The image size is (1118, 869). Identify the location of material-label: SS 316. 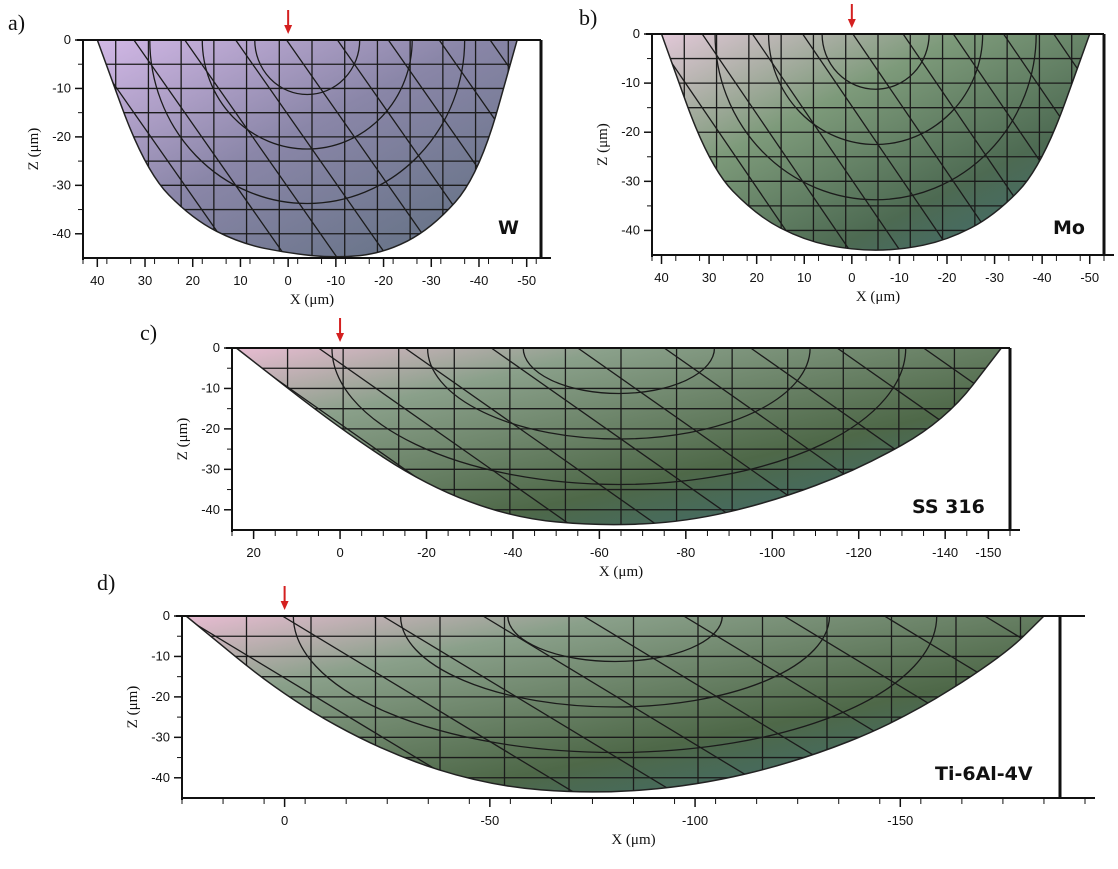
(948, 507).